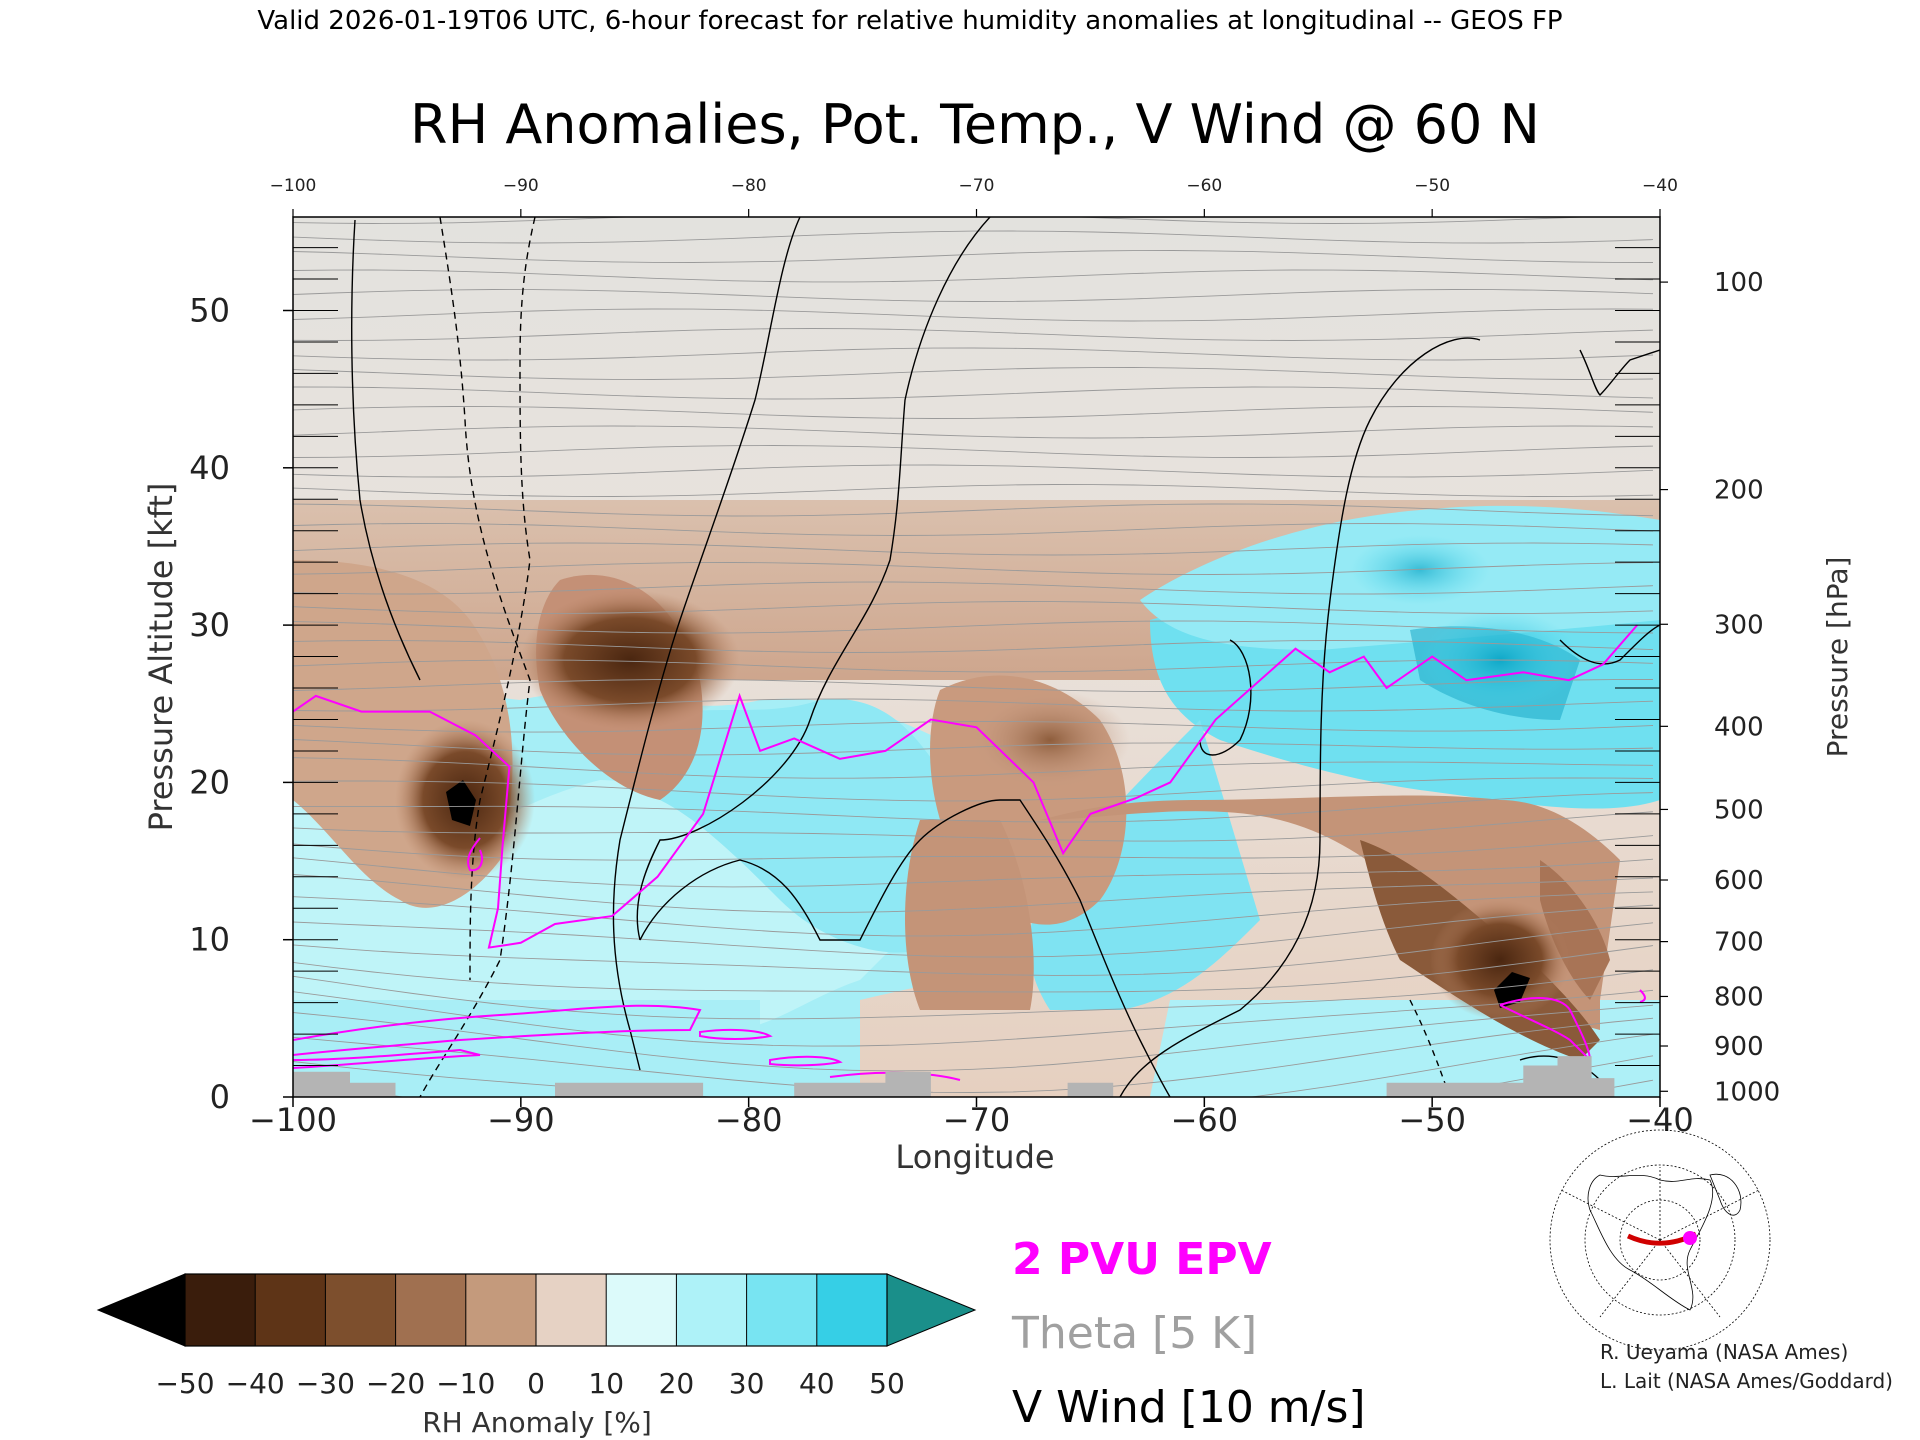 Image resolution: width=1920 pixels, height=1440 pixels. I want to click on y2-tick-label: 1000, so click(1747, 1092).